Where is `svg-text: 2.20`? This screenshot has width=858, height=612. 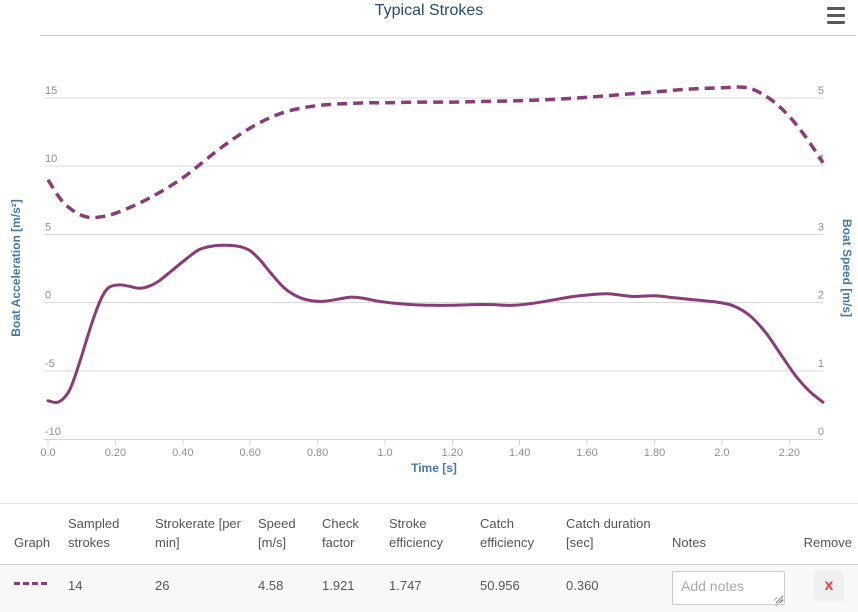
svg-text: 2.20 is located at coordinates (789, 453).